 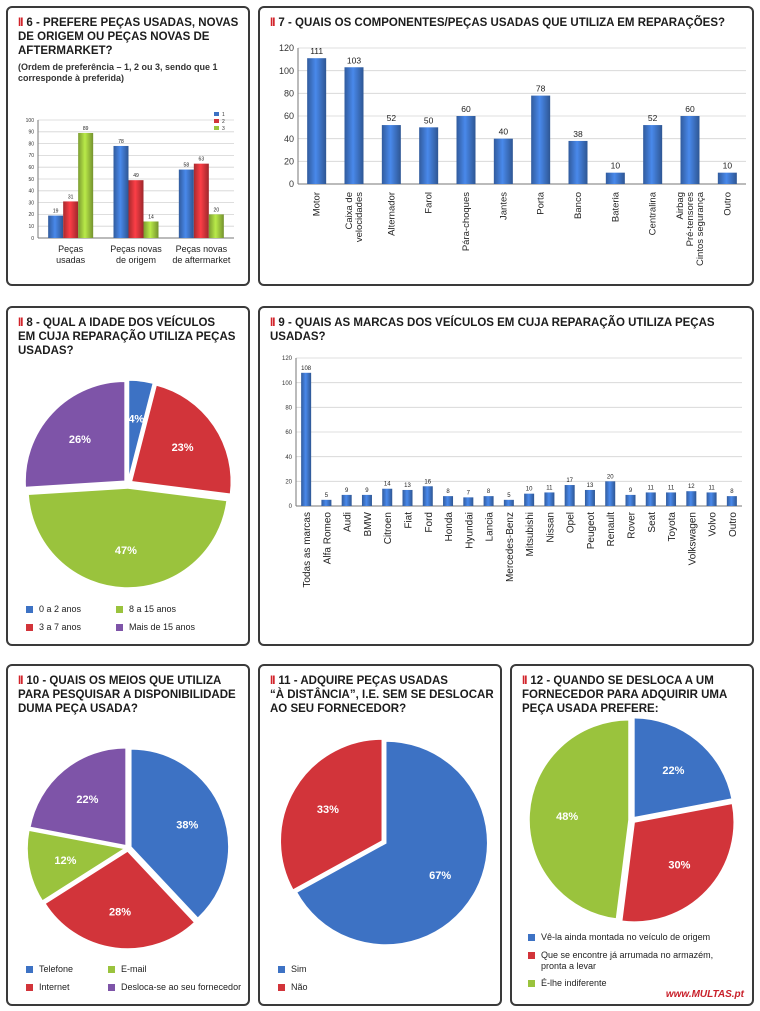 I want to click on bar-value-label: 49, so click(x=136, y=176).